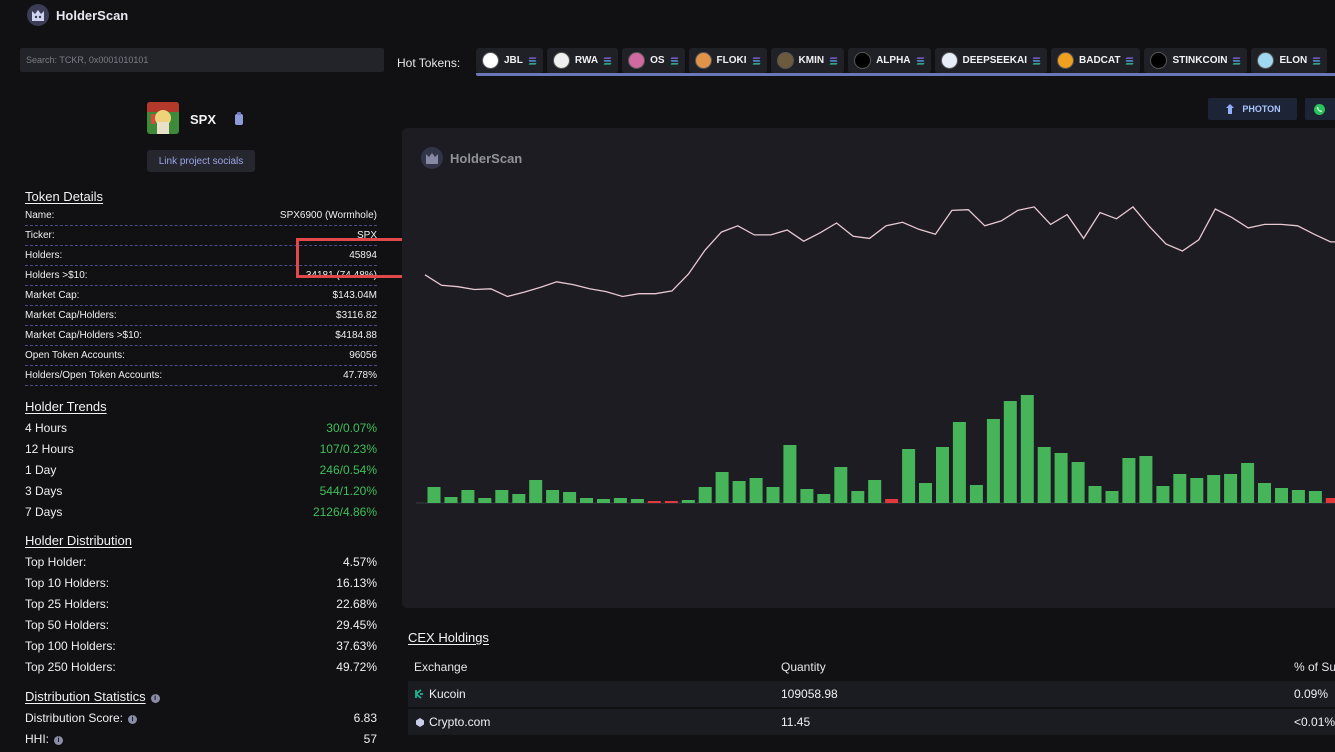 The width and height of the screenshot is (1335, 752). I want to click on token-detail-row-value: 47.78%, so click(360, 375).